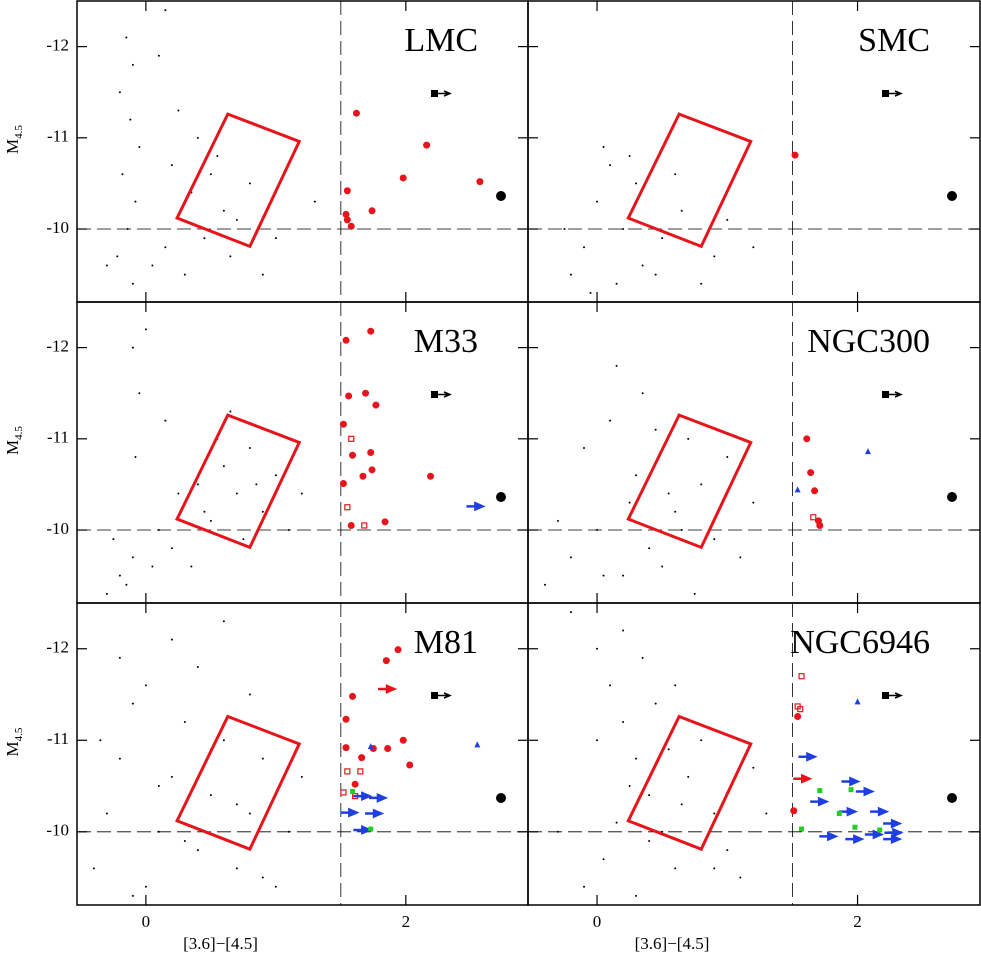  I want to click on panel-label: M33, so click(446, 341).